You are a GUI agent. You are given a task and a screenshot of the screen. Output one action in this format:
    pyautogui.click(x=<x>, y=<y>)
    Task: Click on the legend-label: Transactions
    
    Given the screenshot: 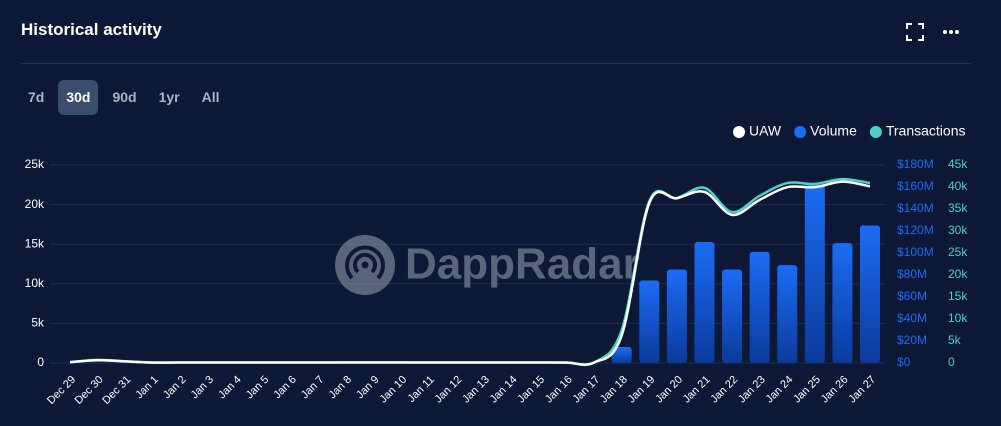 What is the action you would take?
    pyautogui.click(x=926, y=131)
    